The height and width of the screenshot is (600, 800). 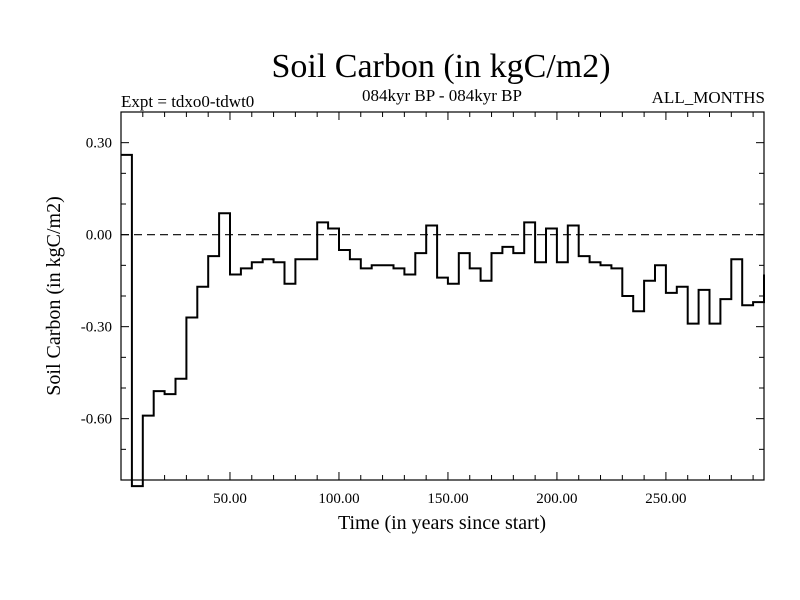 I want to click on period-label: ALL_MONTHS, so click(x=708, y=97).